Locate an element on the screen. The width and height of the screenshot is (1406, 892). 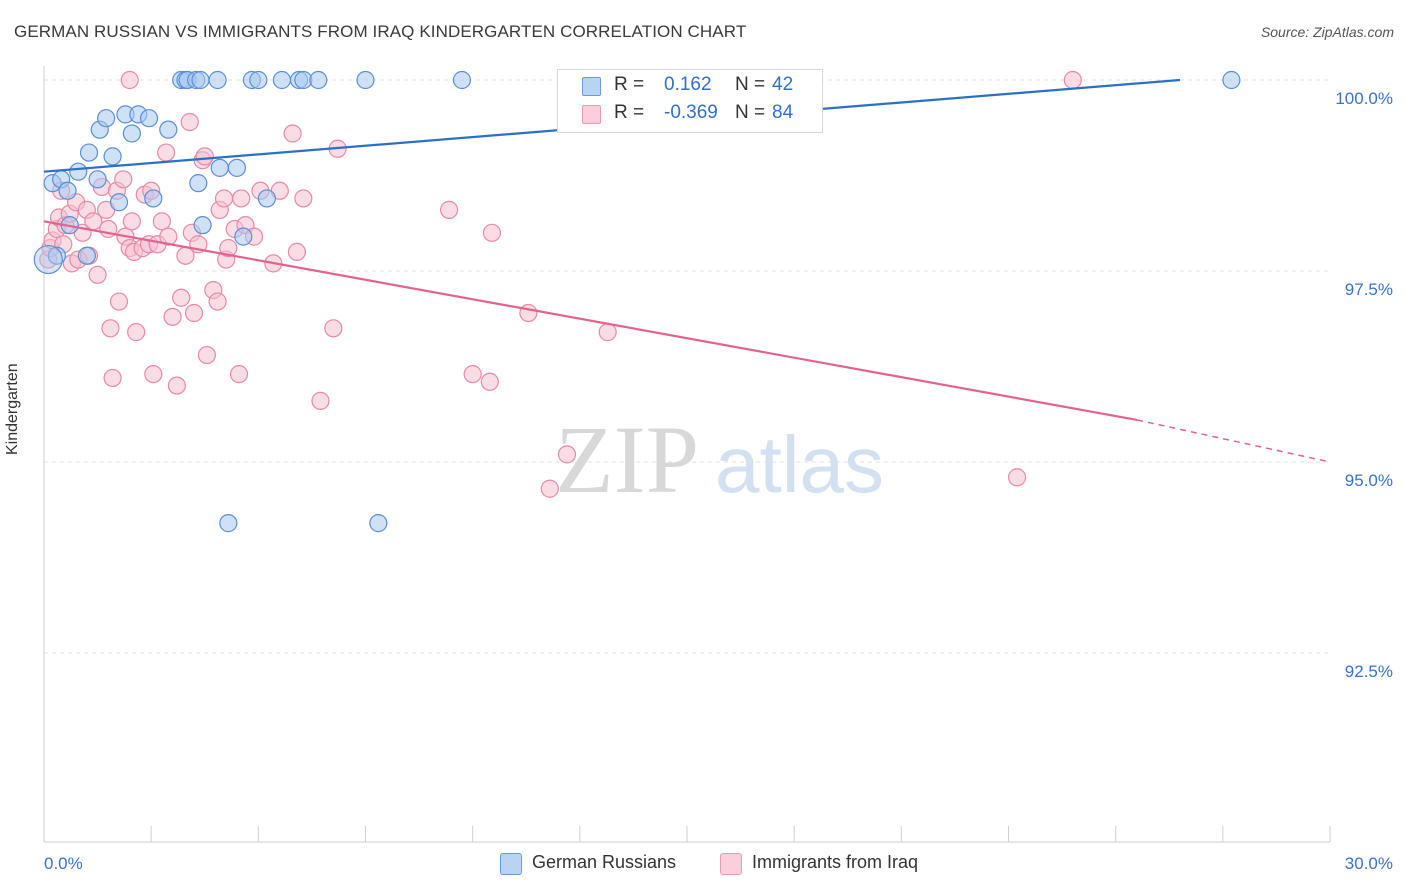
series-legend: German Russians Immigrants from Iraq is located at coordinates (703, 865).